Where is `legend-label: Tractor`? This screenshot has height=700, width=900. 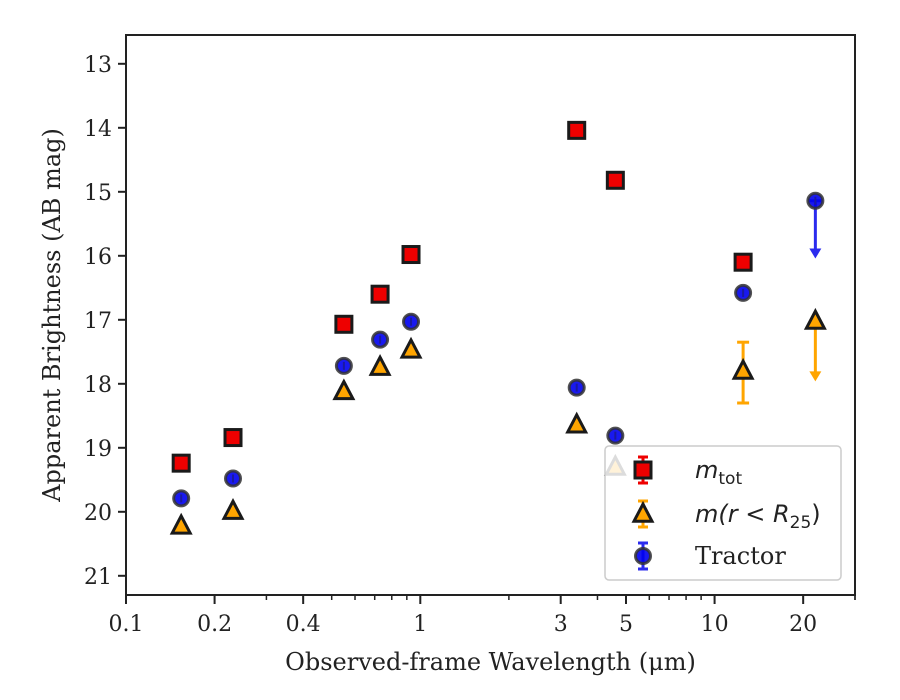
legend-label: Tractor is located at coordinates (740, 556).